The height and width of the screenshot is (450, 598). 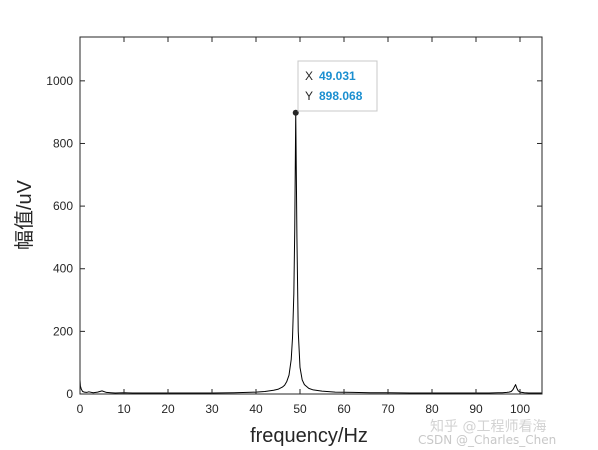 I want to click on data-tip: X 49.031 Y 898.068, so click(x=337, y=86).